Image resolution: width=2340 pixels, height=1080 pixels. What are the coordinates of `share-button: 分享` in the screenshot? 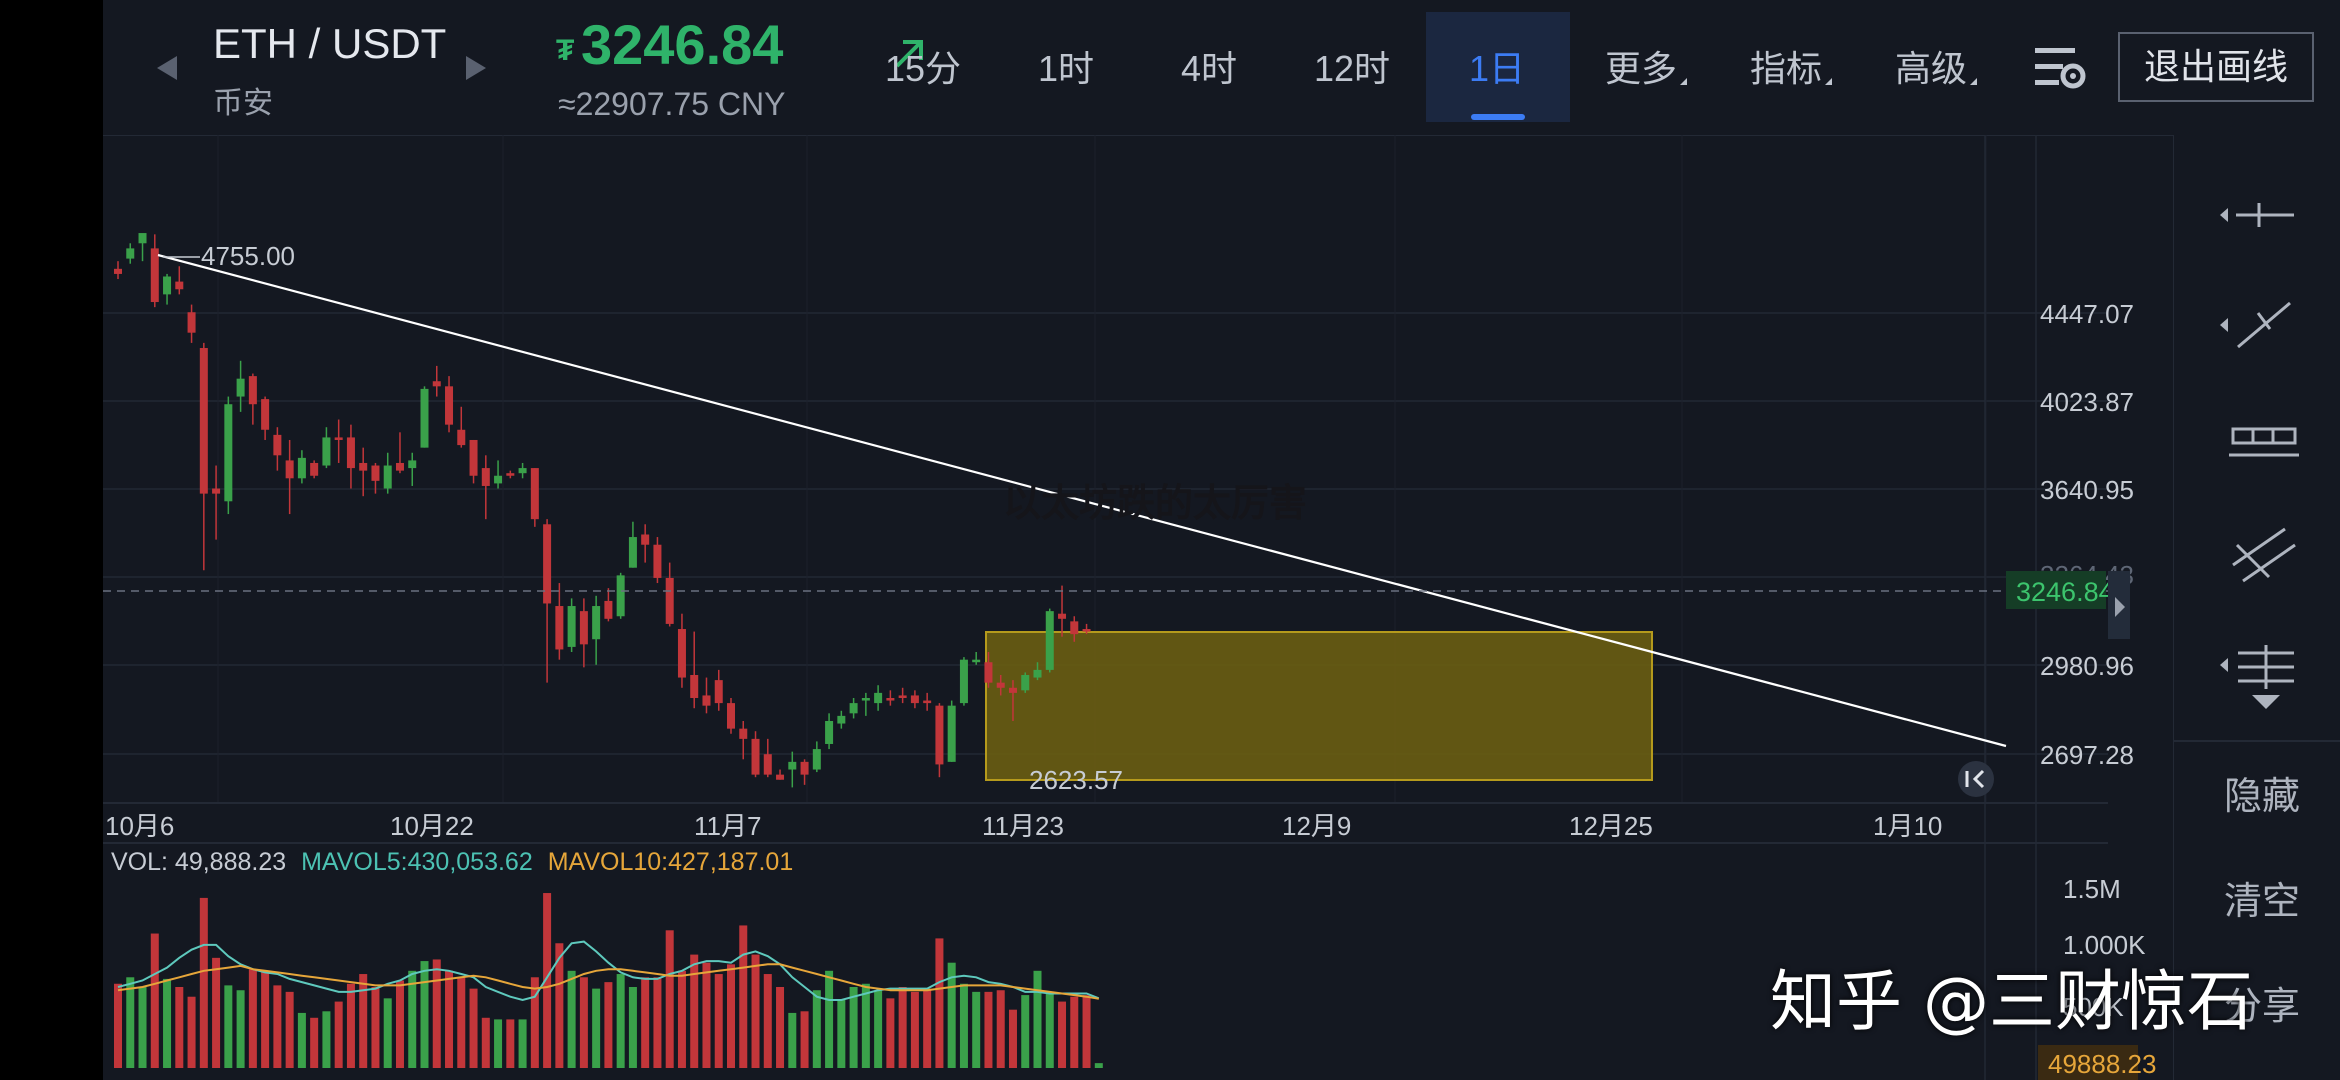 It's located at (2262, 1007).